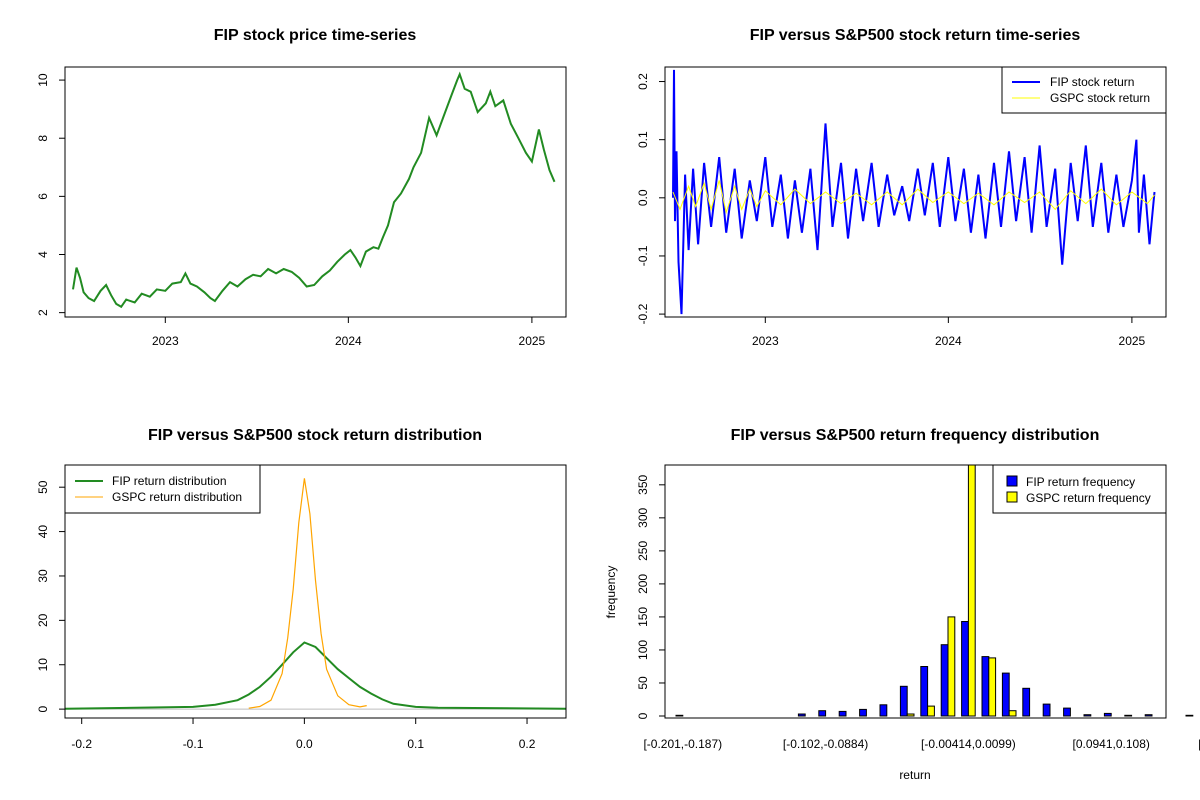  What do you see at coordinates (643, 139) in the screenshot?
I see `return-ts-y-tick-label: 0.1` at bounding box center [643, 139].